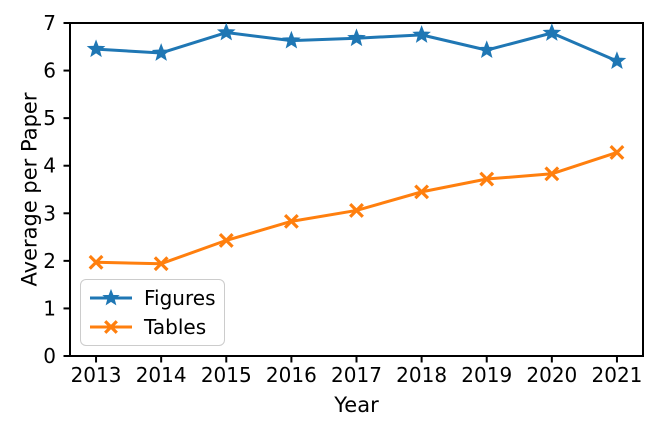  Describe the element at coordinates (421, 375) in the screenshot. I see `x-tick-label: 2018` at that location.